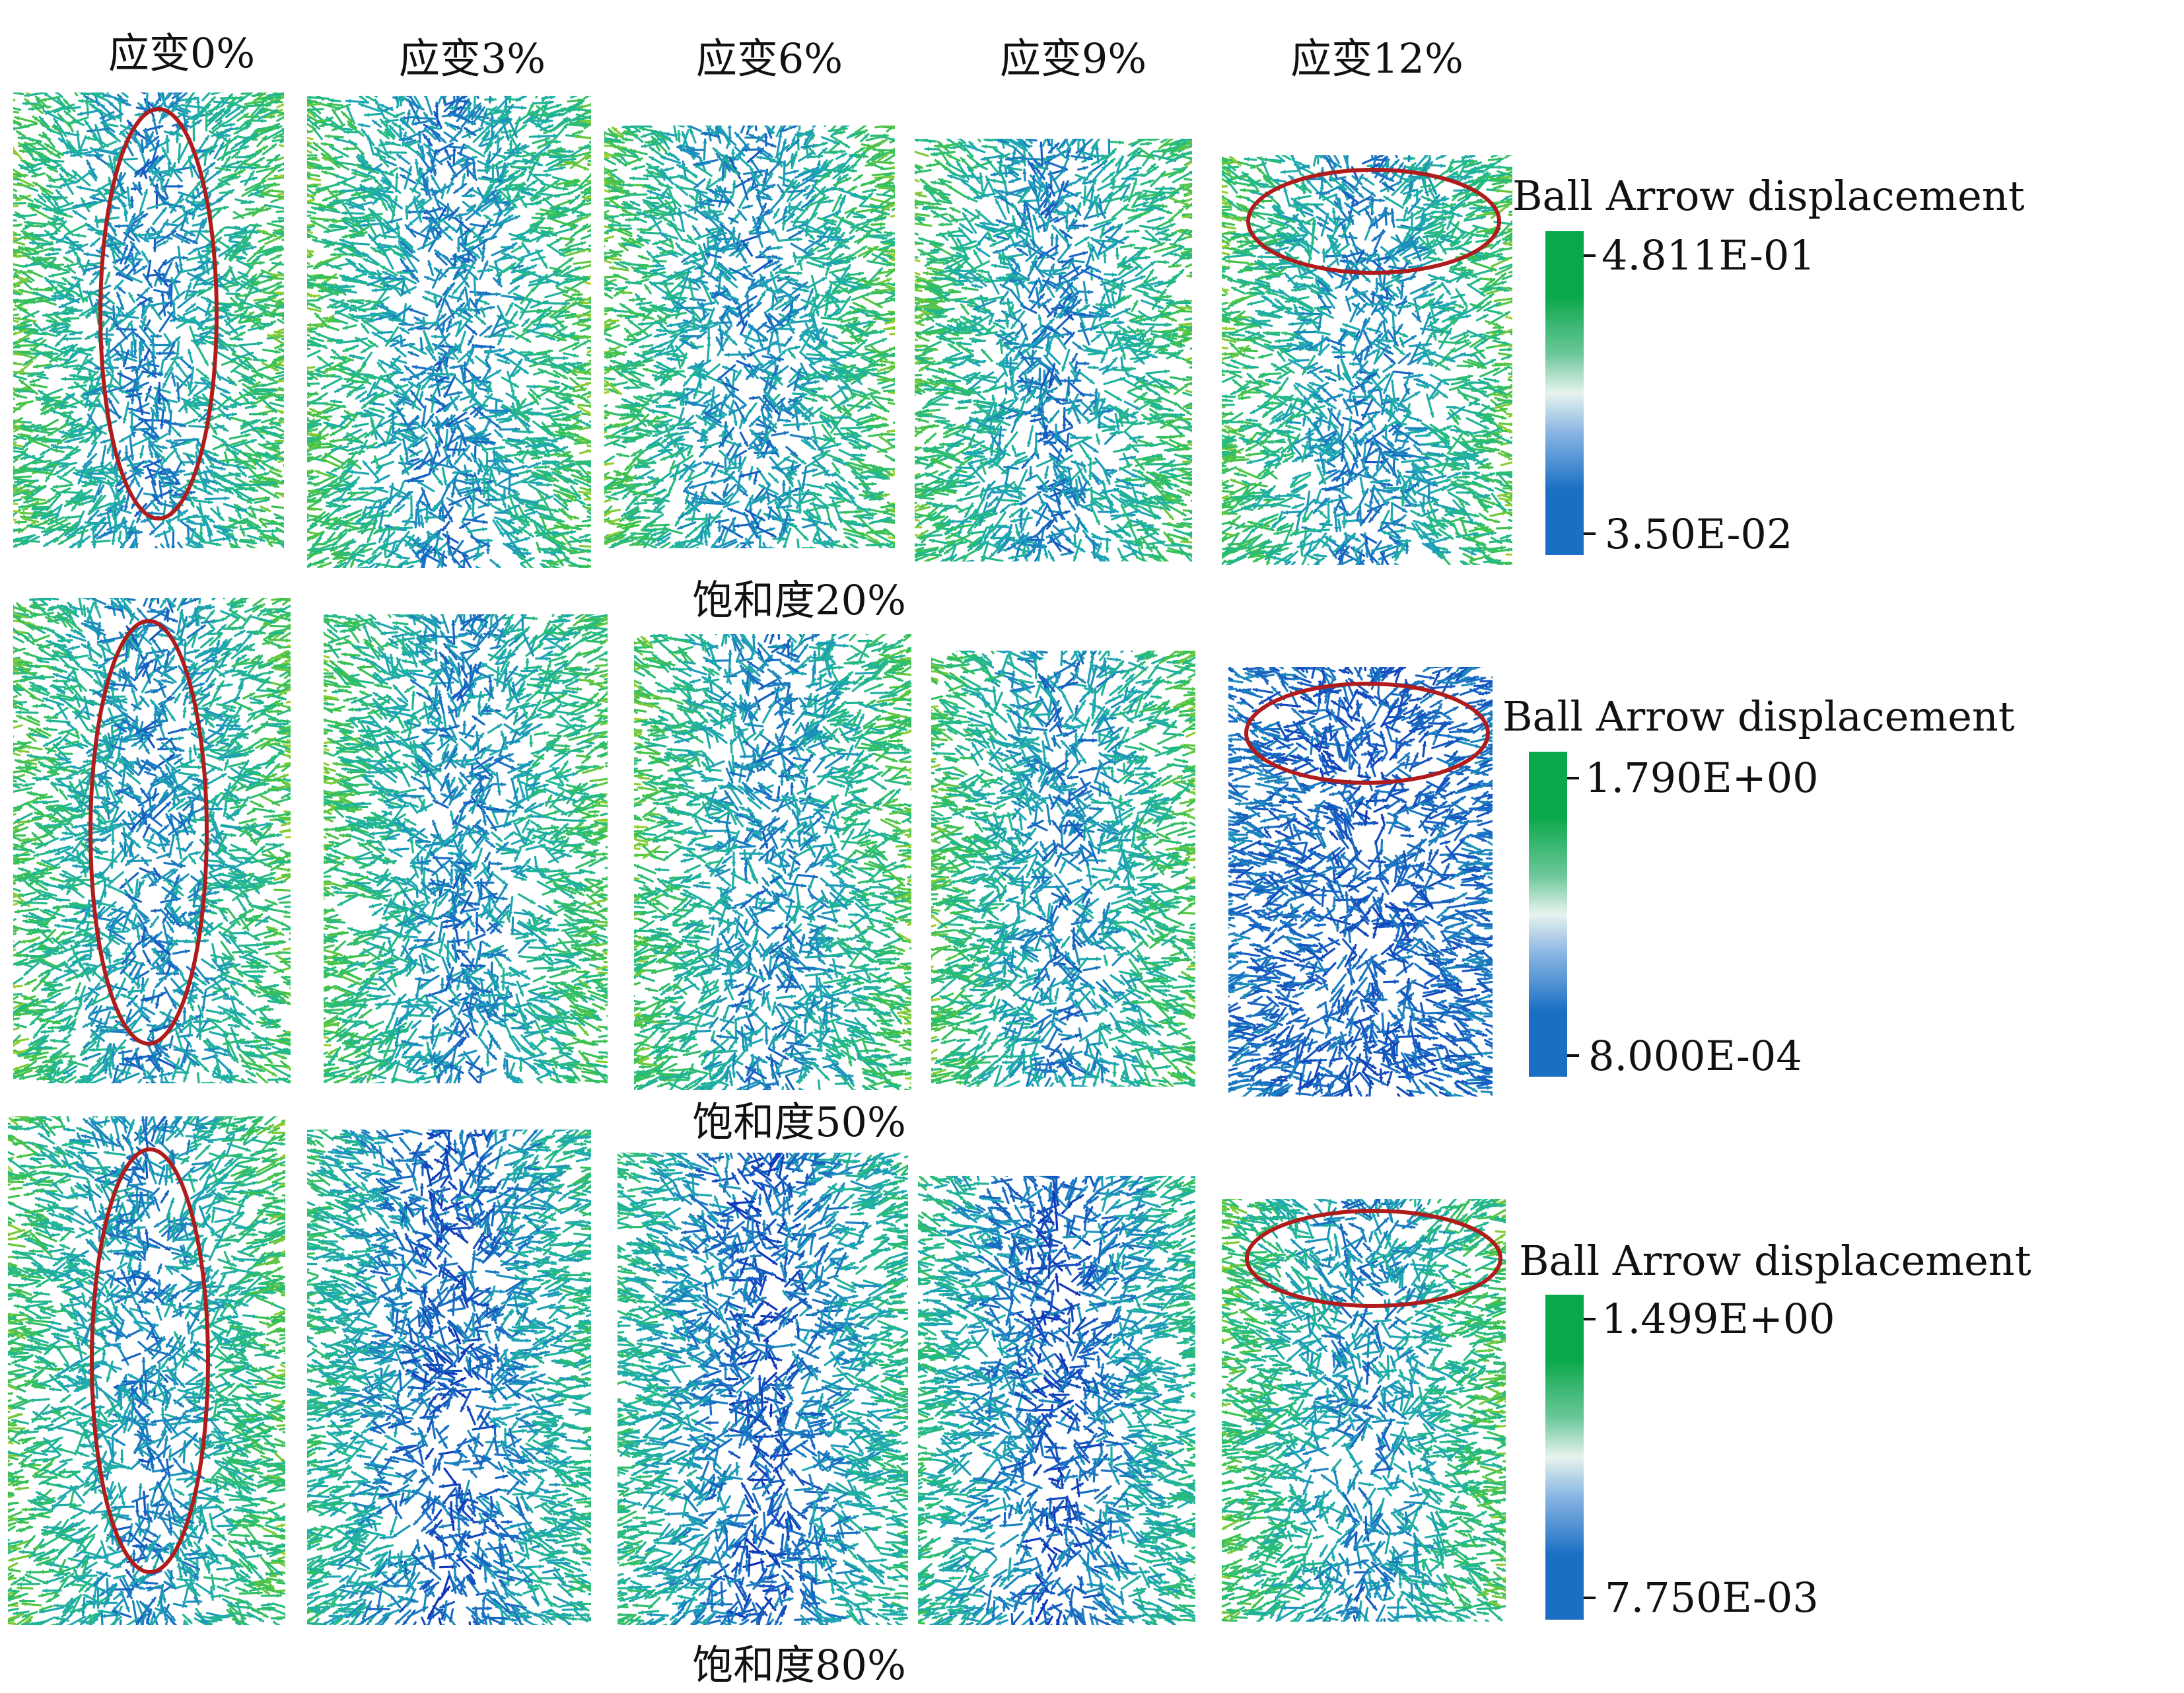  I want to click on displacement-panel-r0-c4, so click(1367, 360).